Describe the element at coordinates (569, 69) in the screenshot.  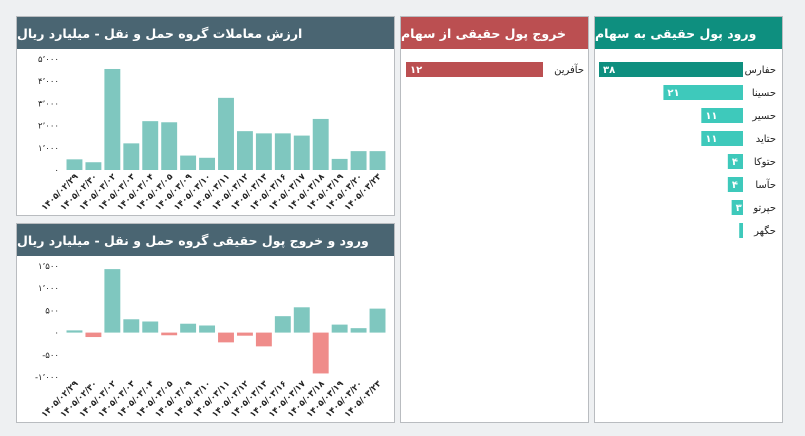
I see `category-label: حآفرین` at that location.